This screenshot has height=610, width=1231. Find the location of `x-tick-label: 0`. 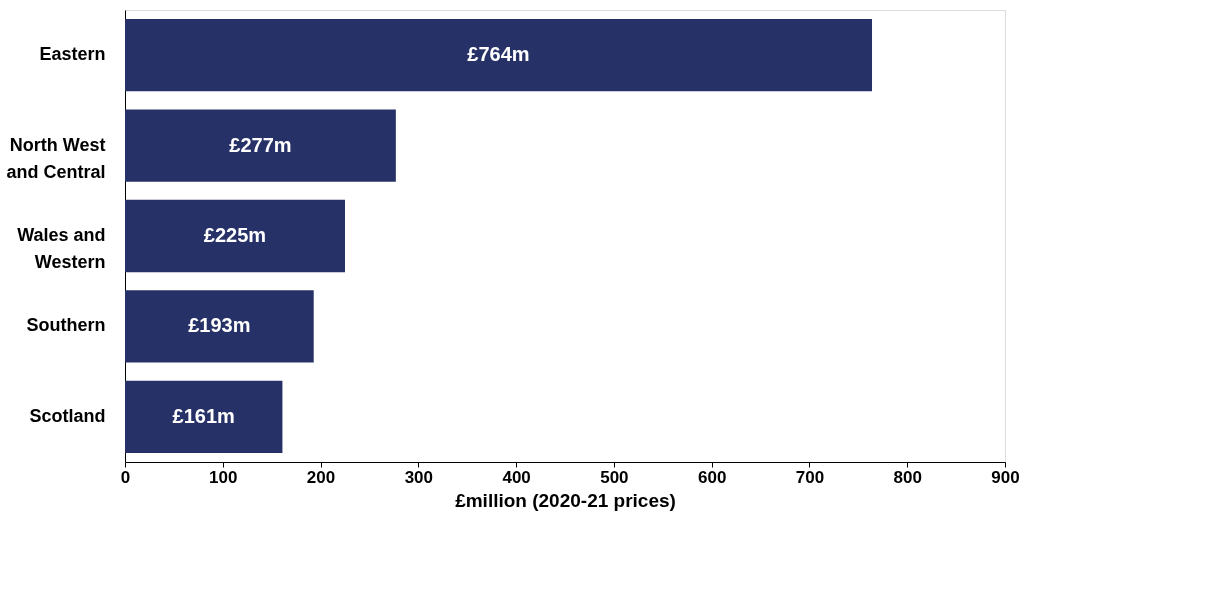

x-tick-label: 0 is located at coordinates (125, 477).